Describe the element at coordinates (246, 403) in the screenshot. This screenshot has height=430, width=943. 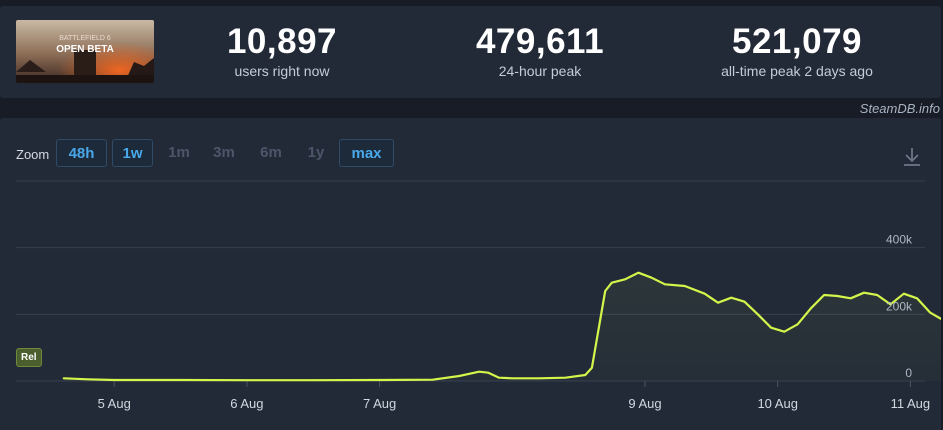
I see `x-tick-label: 6 Aug` at that location.